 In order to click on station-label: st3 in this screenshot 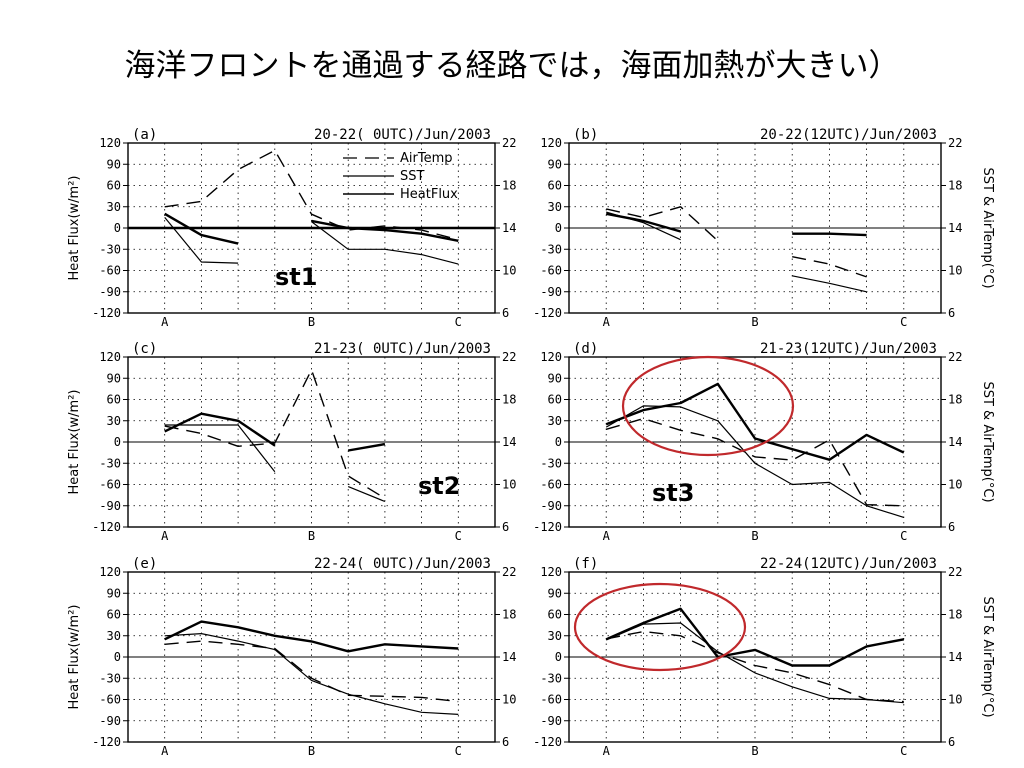, I will do `click(673, 493)`.